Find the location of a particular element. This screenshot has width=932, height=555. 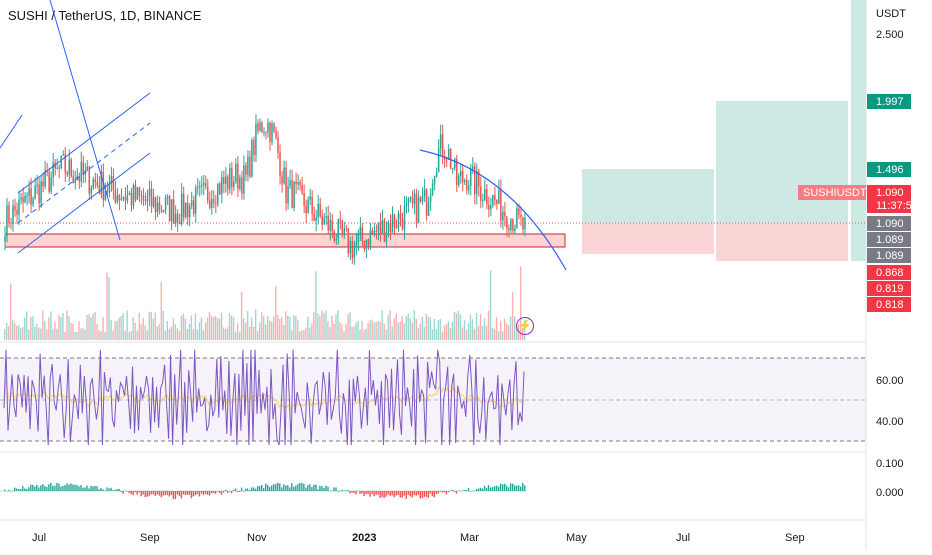

ticker-badge is located at coordinates (832, 192).